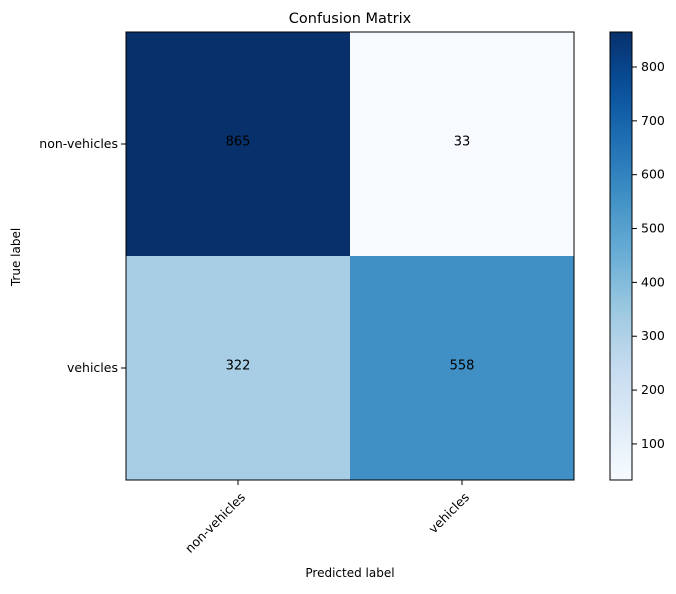  What do you see at coordinates (653, 335) in the screenshot?
I see `colorbar-tick-label-300: 300` at bounding box center [653, 335].